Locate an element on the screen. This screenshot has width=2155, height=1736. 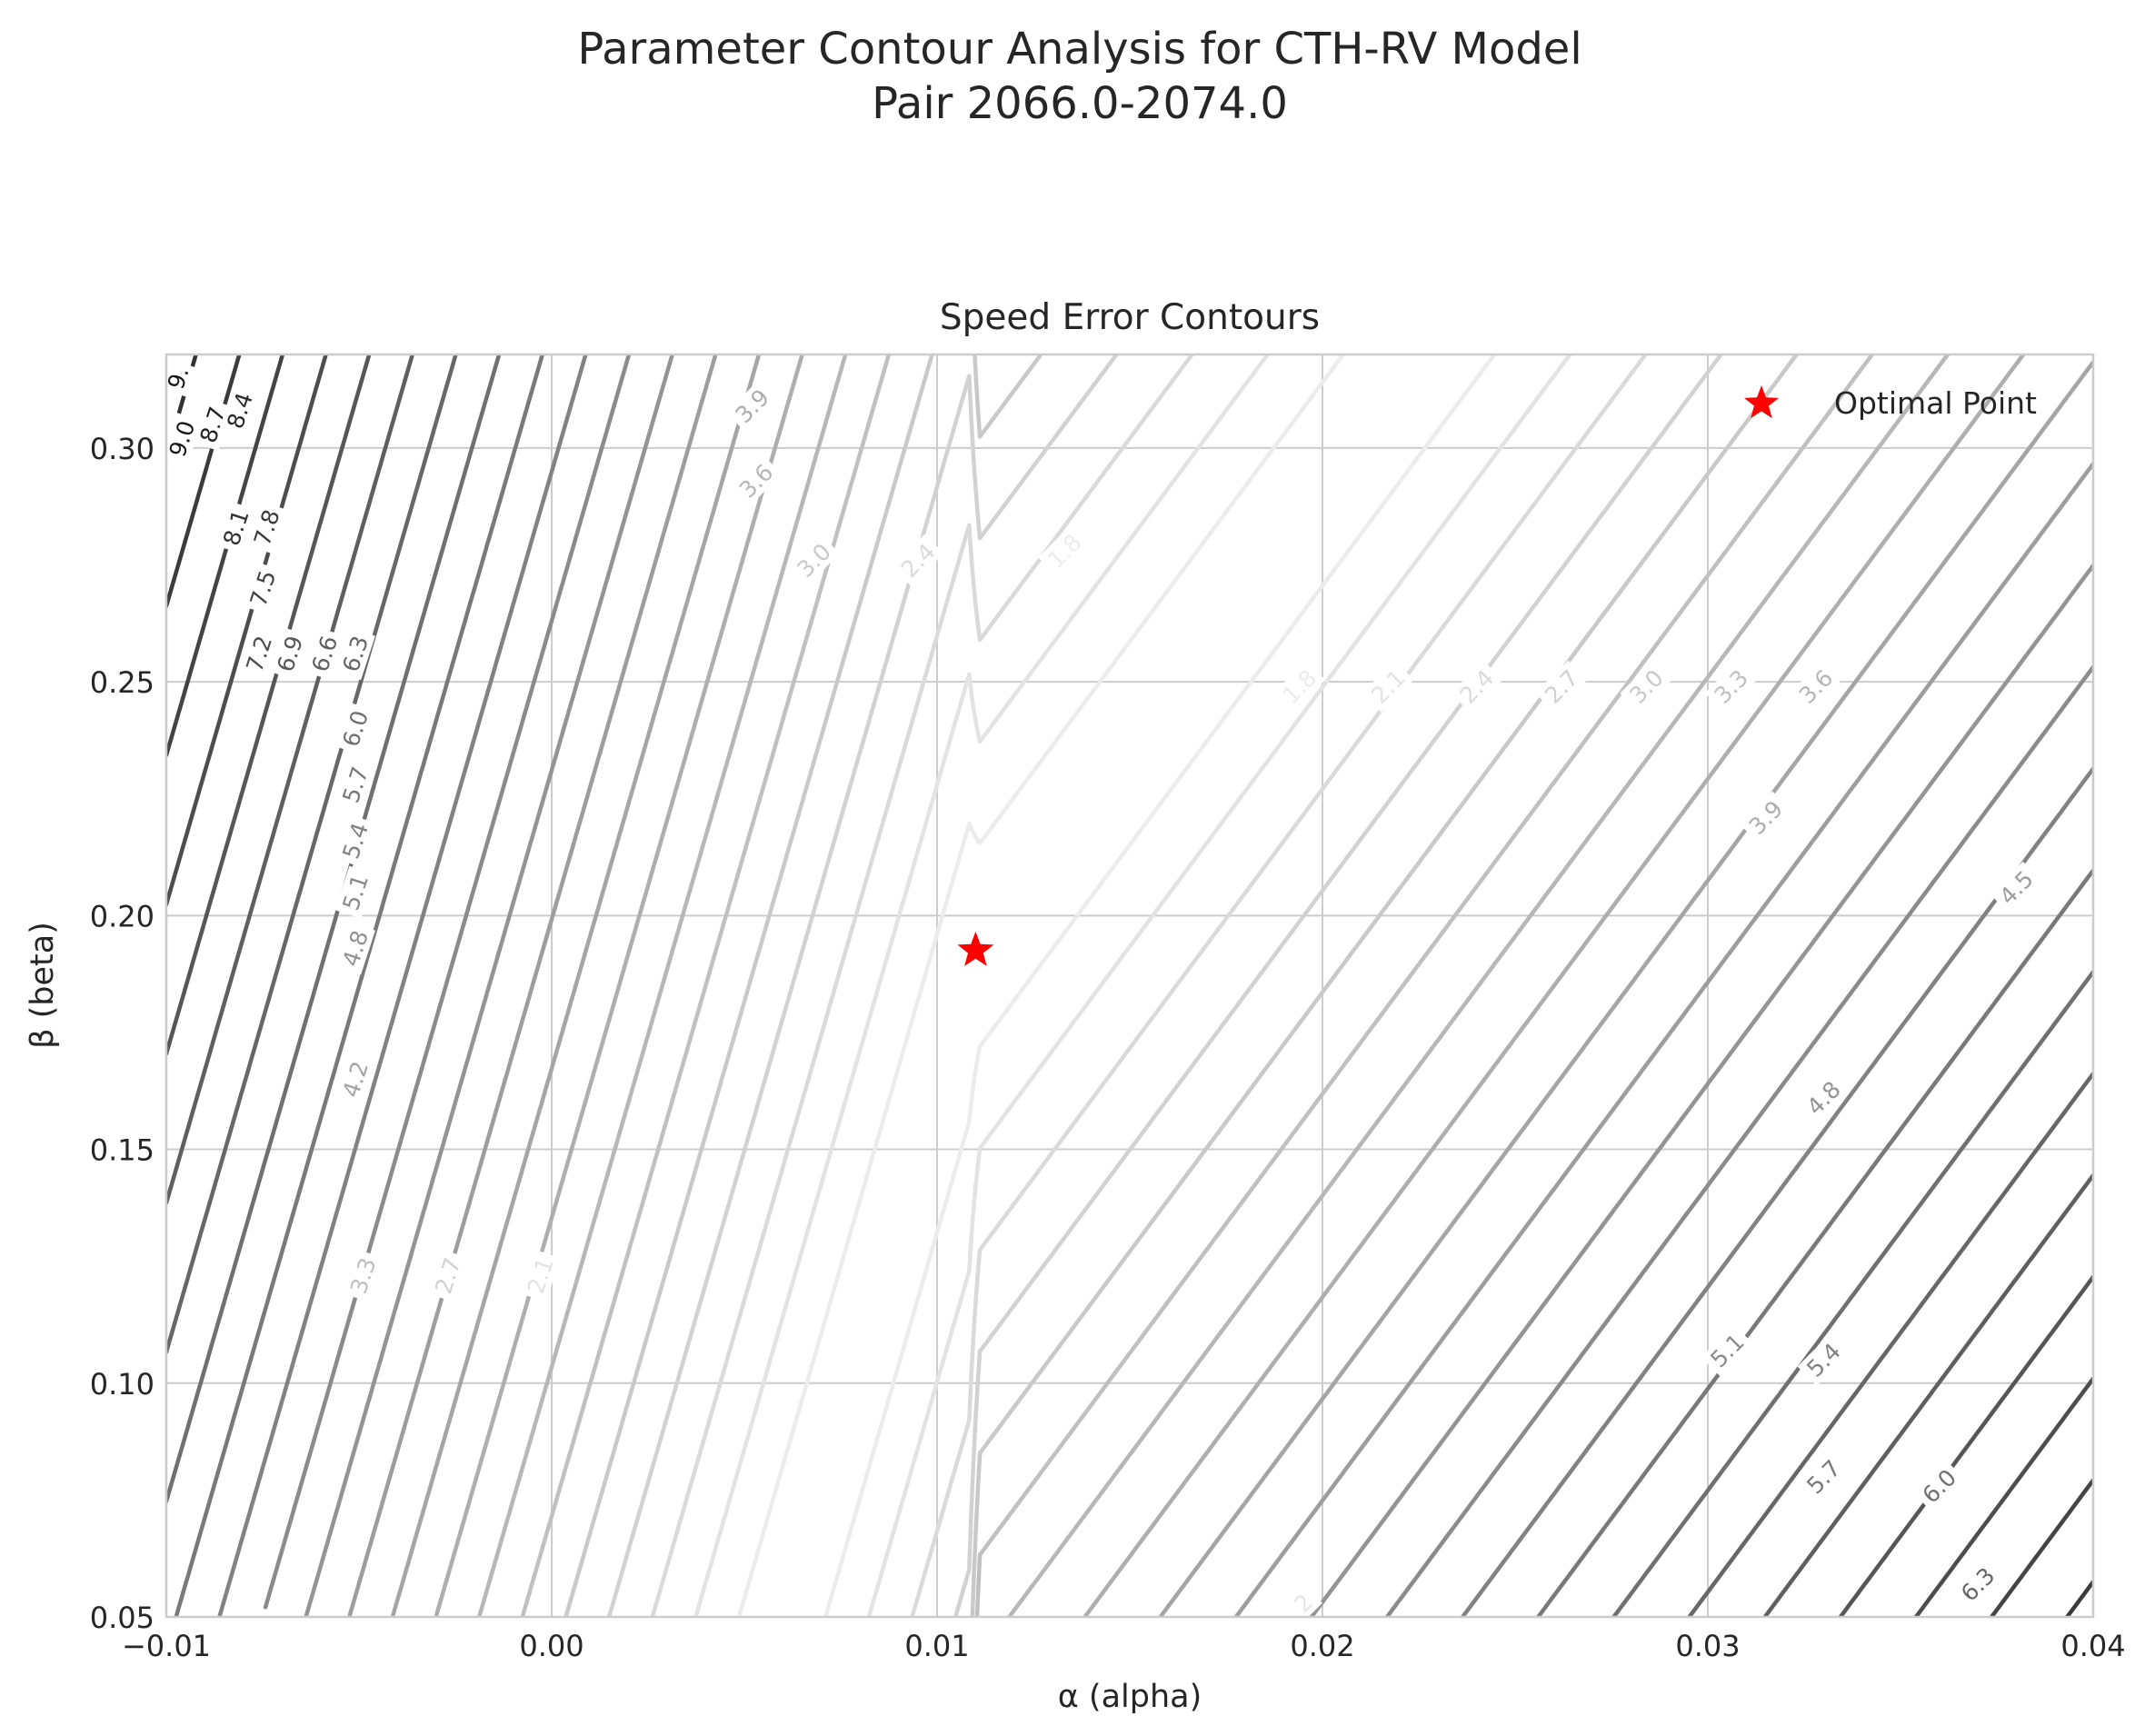
contour-label: 8.4 is located at coordinates (240, 410).